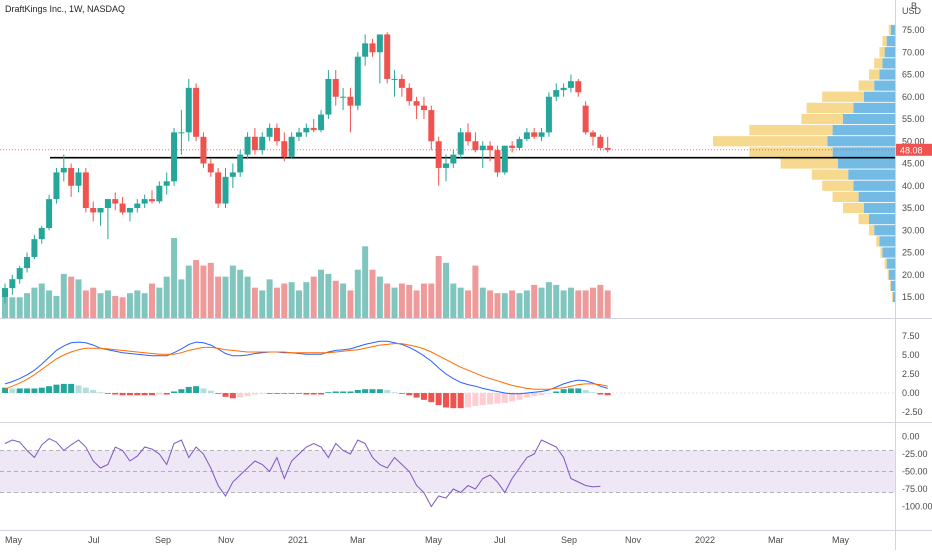 This screenshot has height=555, width=932. What do you see at coordinates (447, 473) in the screenshot?
I see `williams-r-pane` at bounding box center [447, 473].